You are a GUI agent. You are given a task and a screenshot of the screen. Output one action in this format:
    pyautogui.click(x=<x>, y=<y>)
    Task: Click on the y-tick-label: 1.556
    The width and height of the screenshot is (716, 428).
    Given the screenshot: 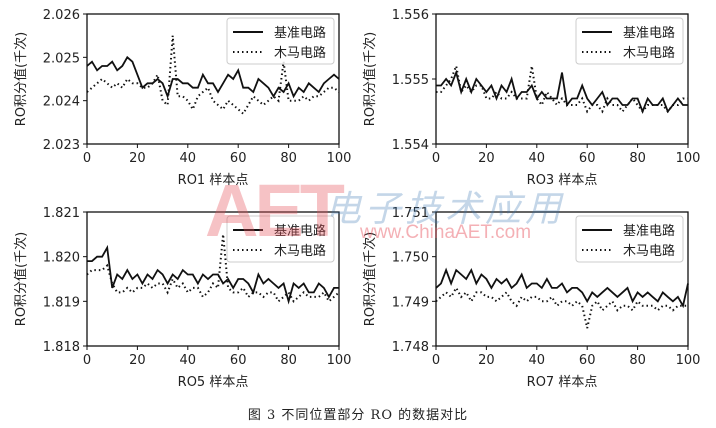 What is the action you would take?
    pyautogui.click(x=410, y=15)
    